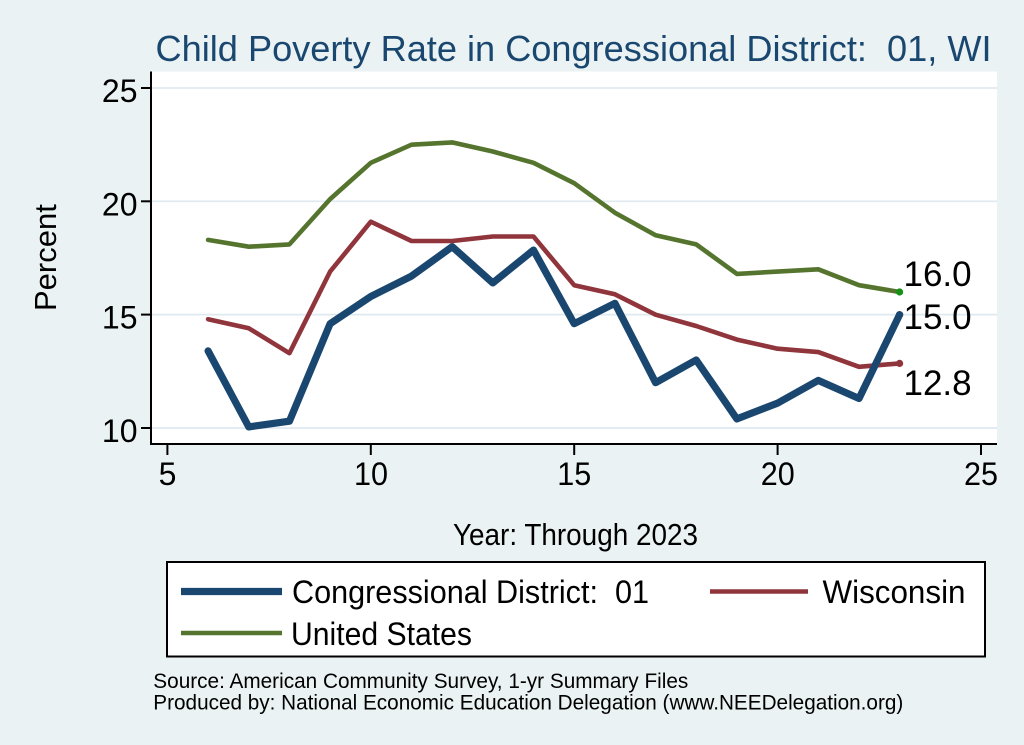 This screenshot has width=1024, height=745. Describe the element at coordinates (470, 592) in the screenshot. I see `svg-text: Congressional District: 01` at that location.